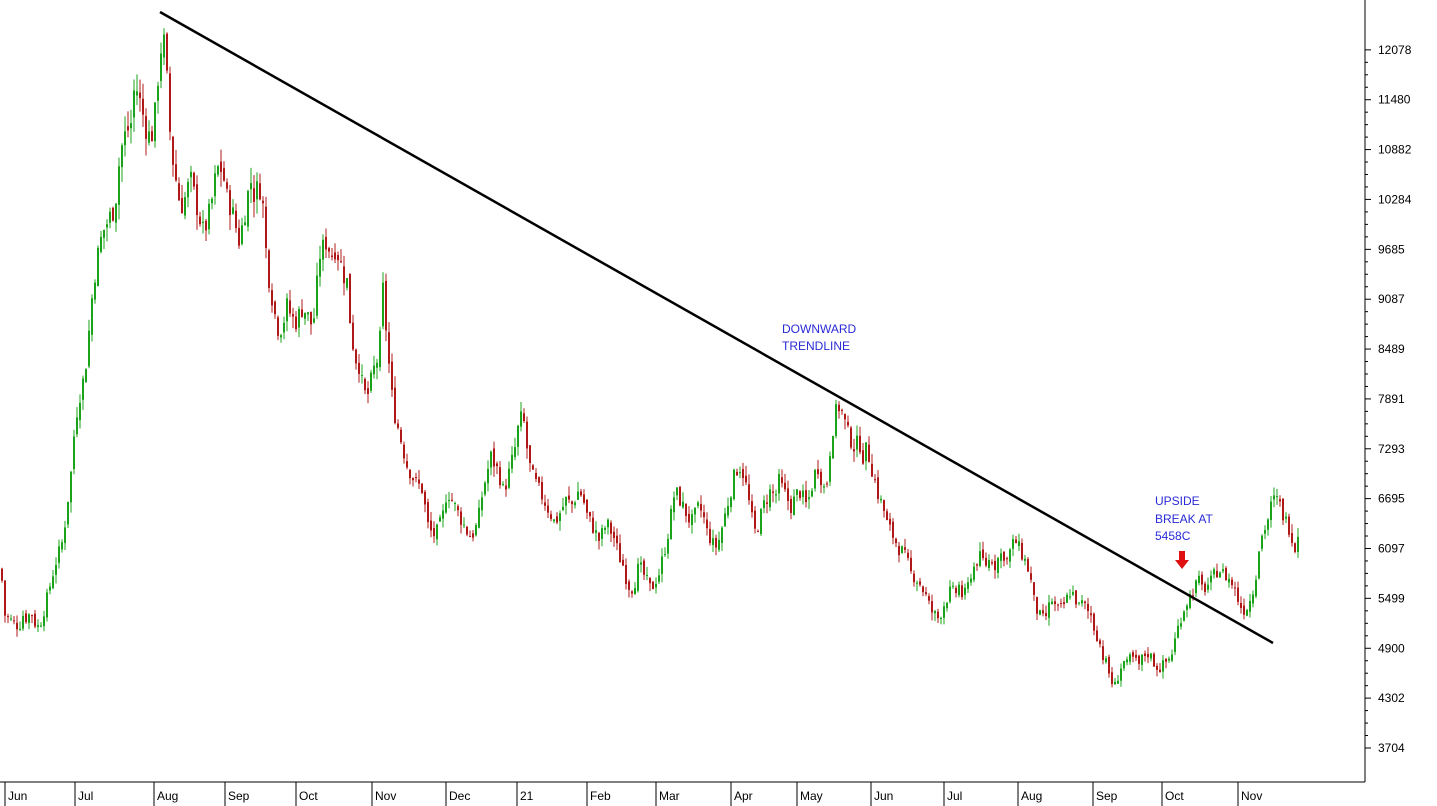  Describe the element at coordinates (1391, 249) in the screenshot. I see `y-tick-label: 9685` at that location.